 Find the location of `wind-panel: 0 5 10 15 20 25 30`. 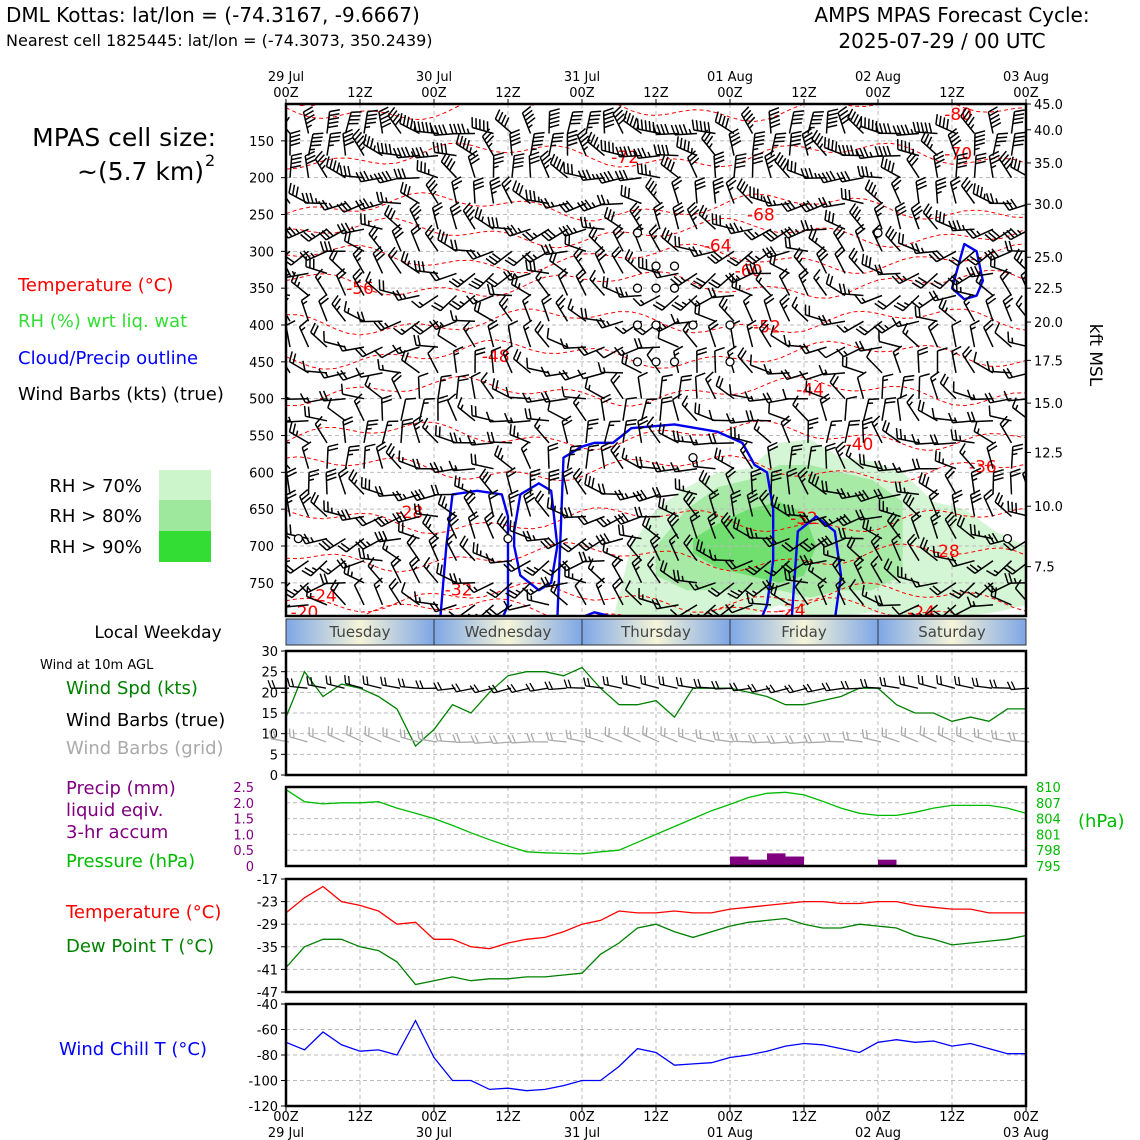

wind-panel: 0 5 10 15 20 25 30 is located at coordinates (645, 714).